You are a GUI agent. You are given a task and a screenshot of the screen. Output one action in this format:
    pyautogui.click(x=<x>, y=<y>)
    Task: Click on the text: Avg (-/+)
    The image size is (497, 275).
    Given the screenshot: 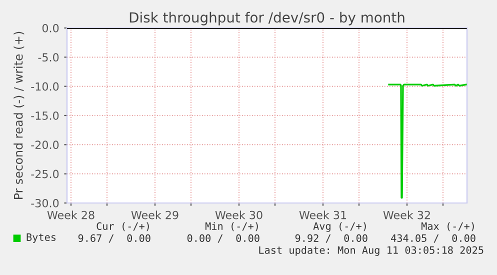 What is the action you would take?
    pyautogui.click(x=339, y=227)
    